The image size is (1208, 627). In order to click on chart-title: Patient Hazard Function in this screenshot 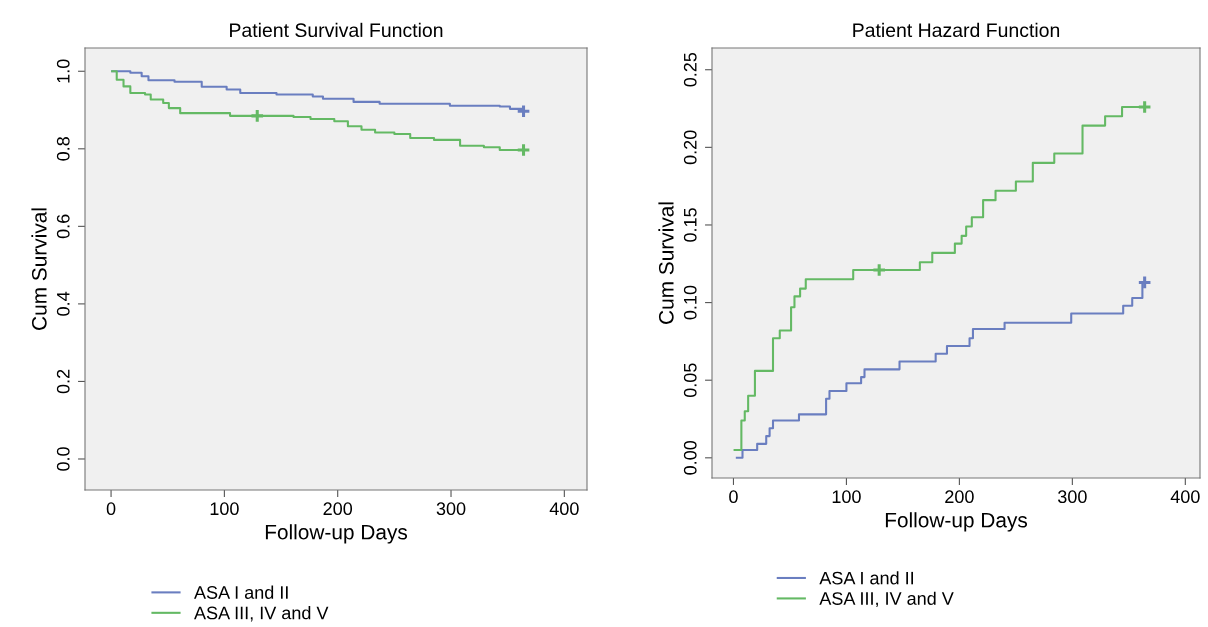, I will do `click(956, 30)`.